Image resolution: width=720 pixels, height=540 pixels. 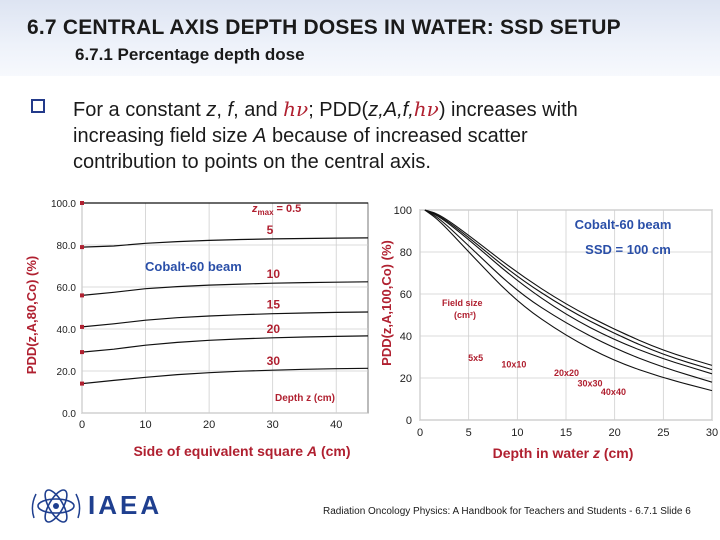 What do you see at coordinates (274, 305) in the screenshot?
I see `left-series-label-15: 15` at bounding box center [274, 305].